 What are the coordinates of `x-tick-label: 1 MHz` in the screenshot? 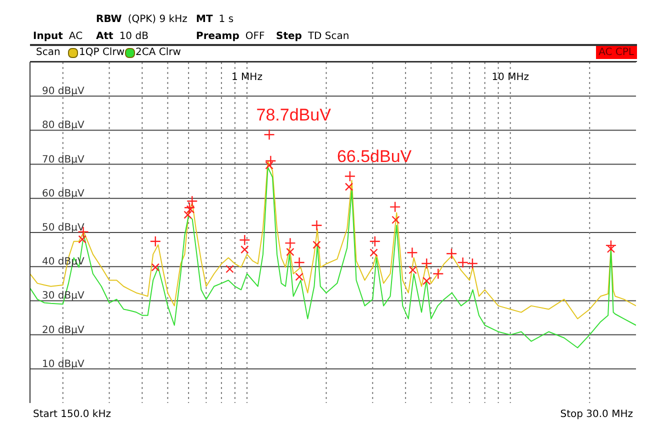 It's located at (247, 77).